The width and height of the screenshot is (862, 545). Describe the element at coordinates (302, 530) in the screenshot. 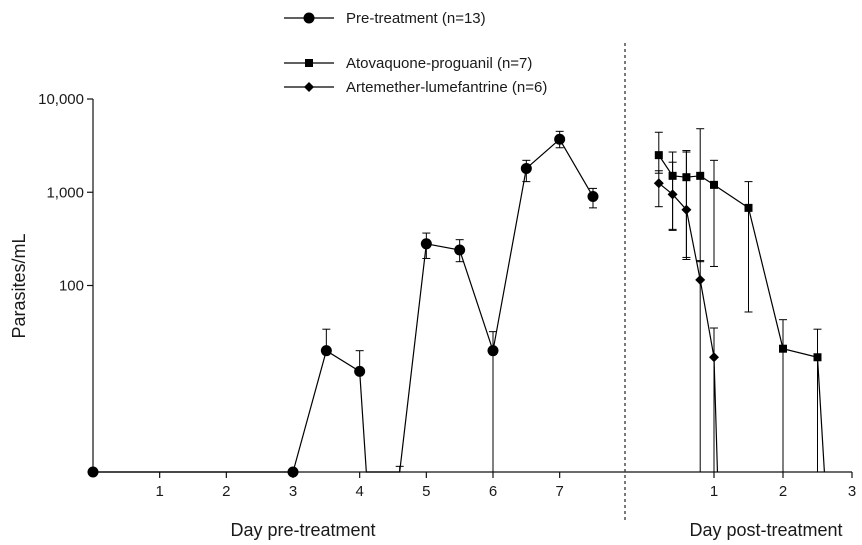

I see `x-axis-title-pre: Day pre-treatment` at that location.